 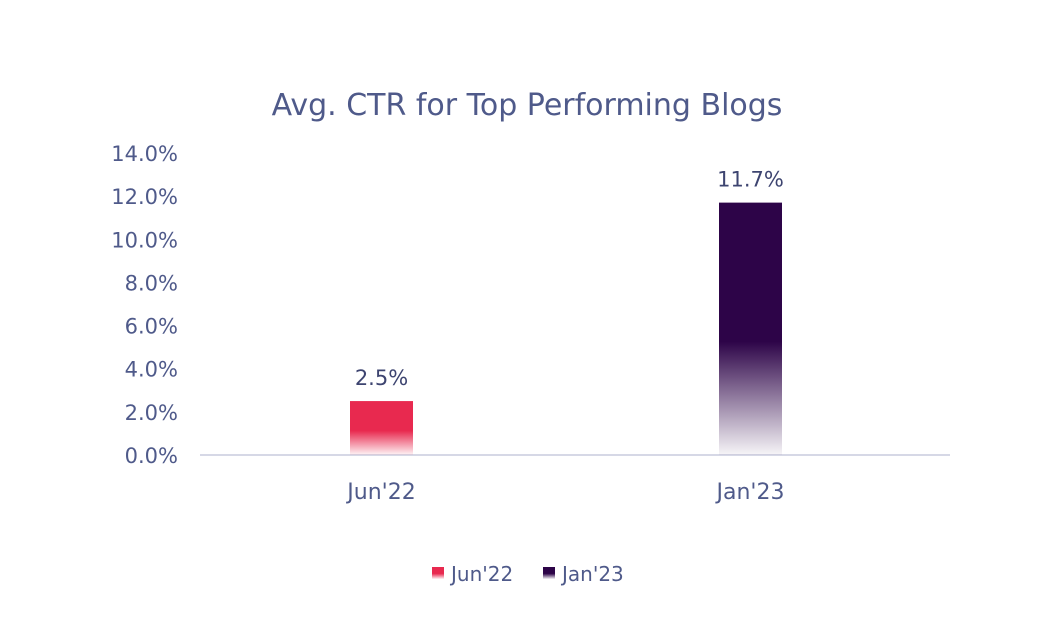 What do you see at coordinates (527, 105) in the screenshot?
I see `chart-title: Avg. CTR for Top Performing Blogs` at bounding box center [527, 105].